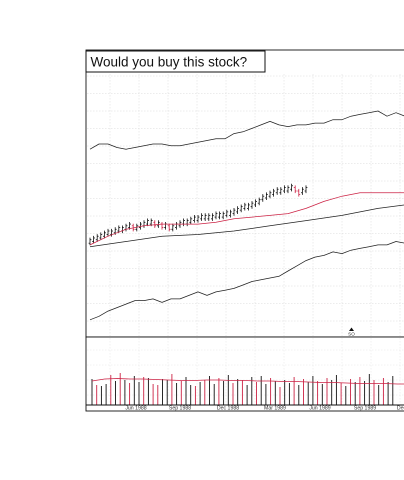 The width and height of the screenshot is (404, 480). I want to click on x-tick-label: Dec 1989, so click(400, 409).